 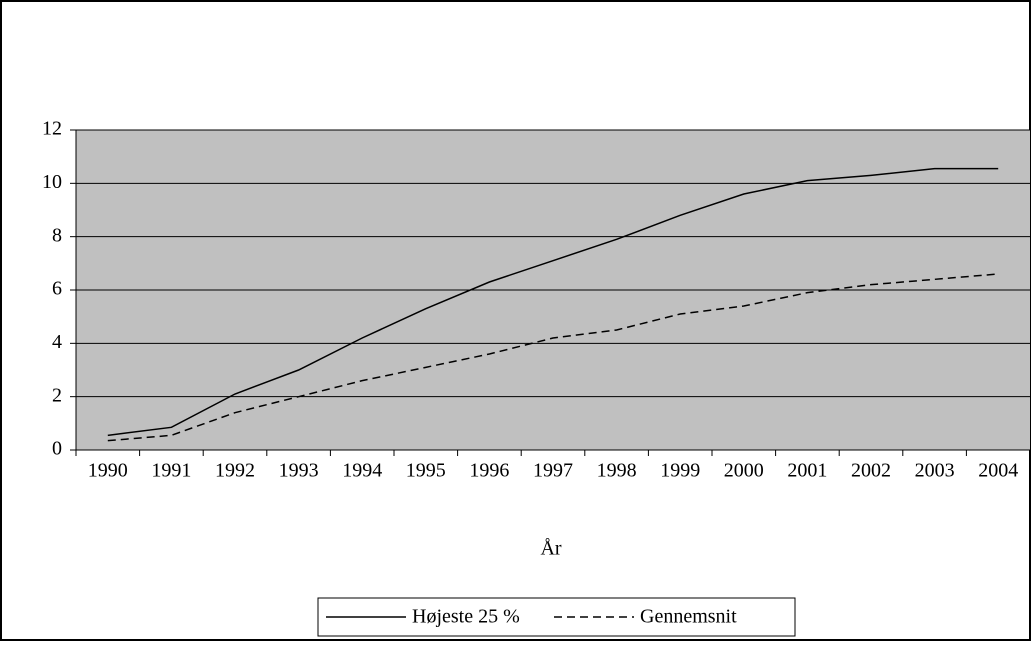 I want to click on x-tick-label: 1994, so click(x=362, y=471).